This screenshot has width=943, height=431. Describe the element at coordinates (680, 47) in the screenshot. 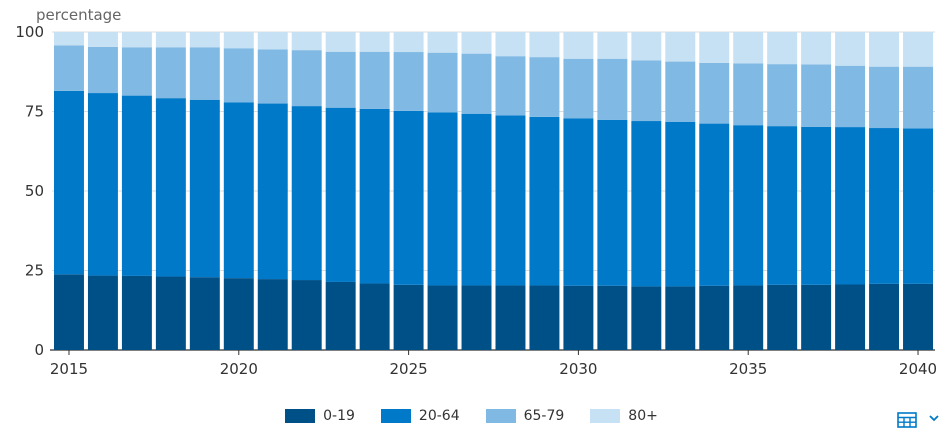

I see `bar-80+-2033` at that location.